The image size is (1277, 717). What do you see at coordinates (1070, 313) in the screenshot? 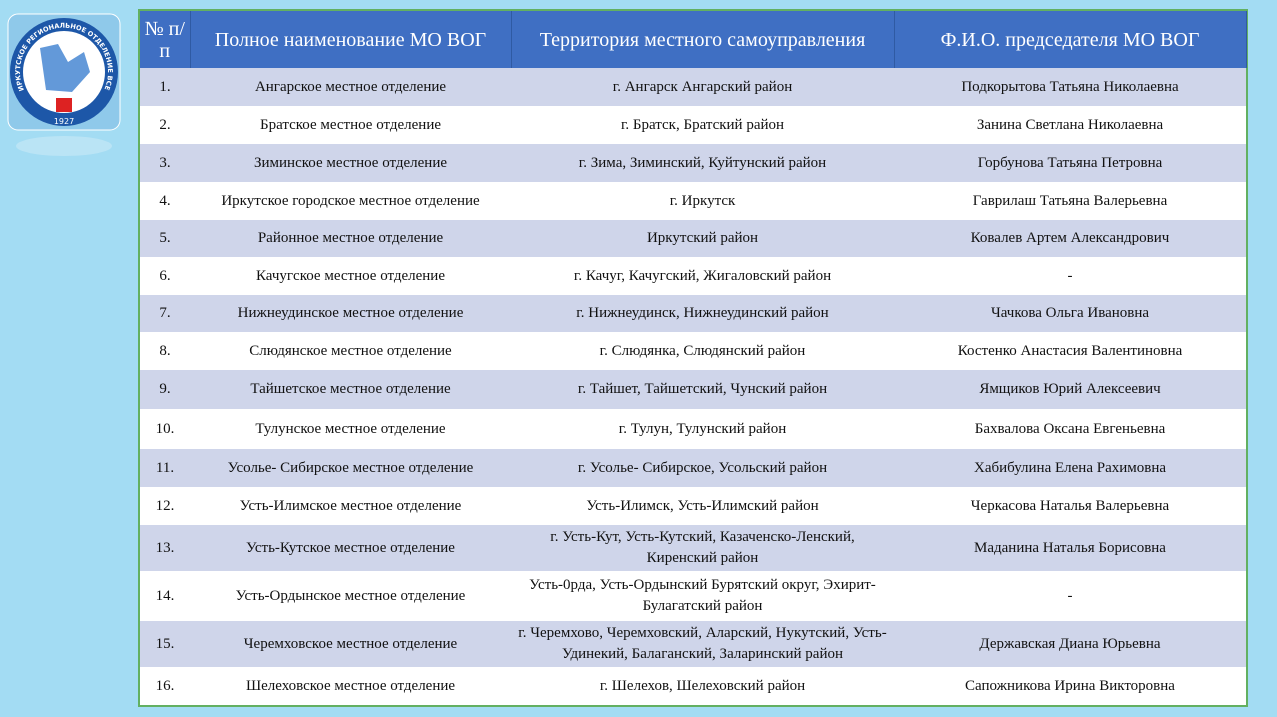
I see `table-cell: Чачкова Ольга Ивановна` at bounding box center [1070, 313].